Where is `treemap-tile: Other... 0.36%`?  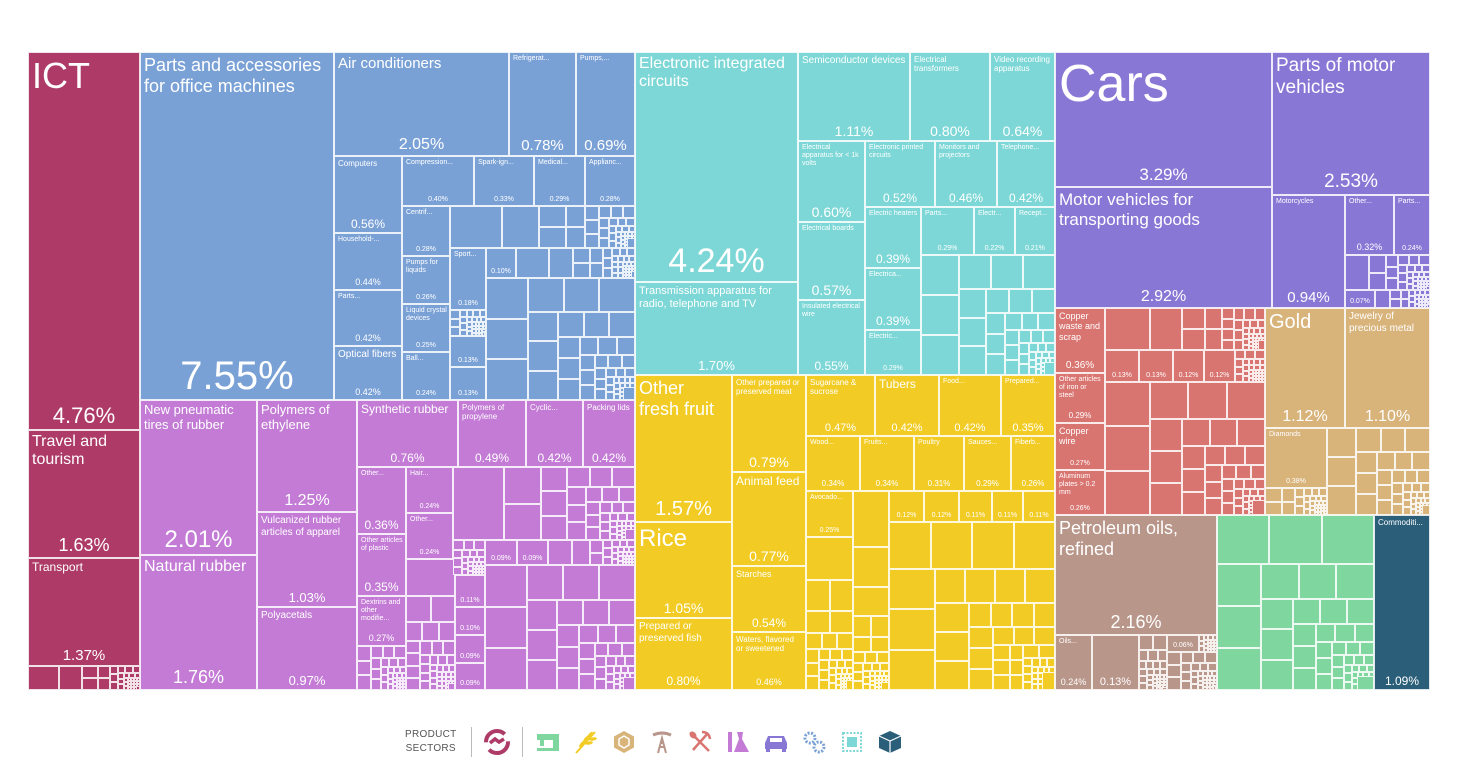
treemap-tile: Other... 0.36% is located at coordinates (381, 500).